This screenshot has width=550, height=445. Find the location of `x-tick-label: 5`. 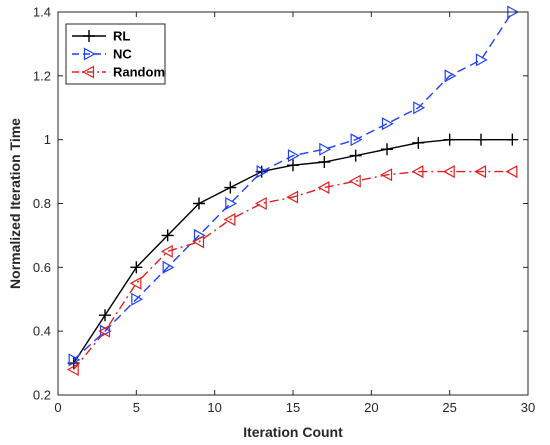

x-tick-label: 5 is located at coordinates (136, 407).